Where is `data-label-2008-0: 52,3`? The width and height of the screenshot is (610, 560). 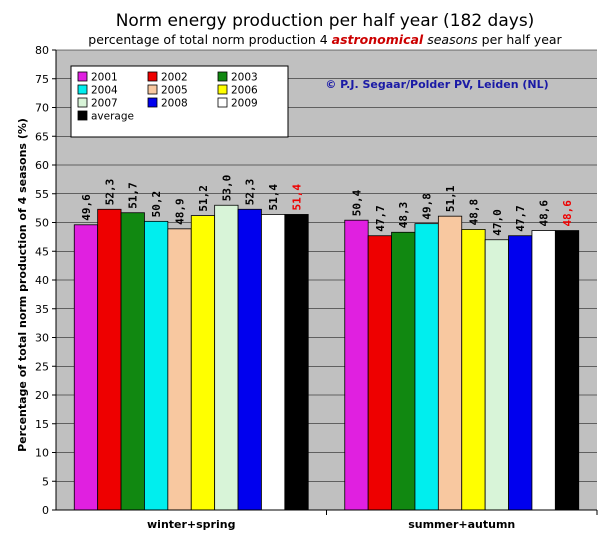
data-label-2008-0: 52,3 is located at coordinates (250, 192).